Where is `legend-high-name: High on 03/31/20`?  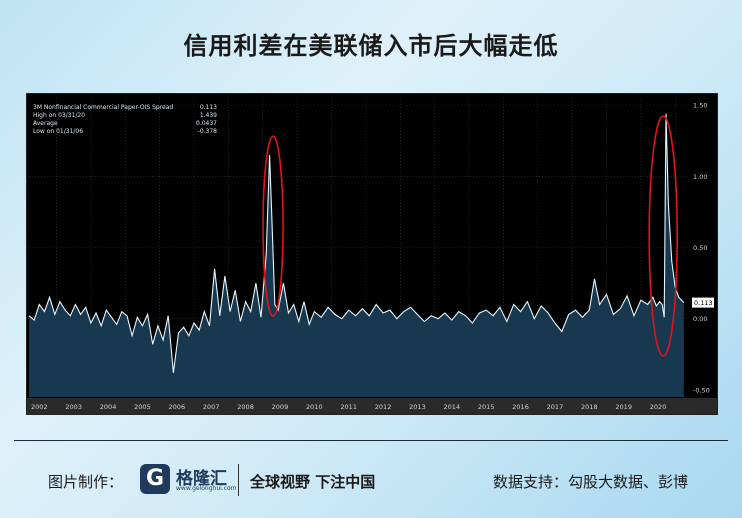 legend-high-name: High on 03/31/20 is located at coordinates (59, 115).